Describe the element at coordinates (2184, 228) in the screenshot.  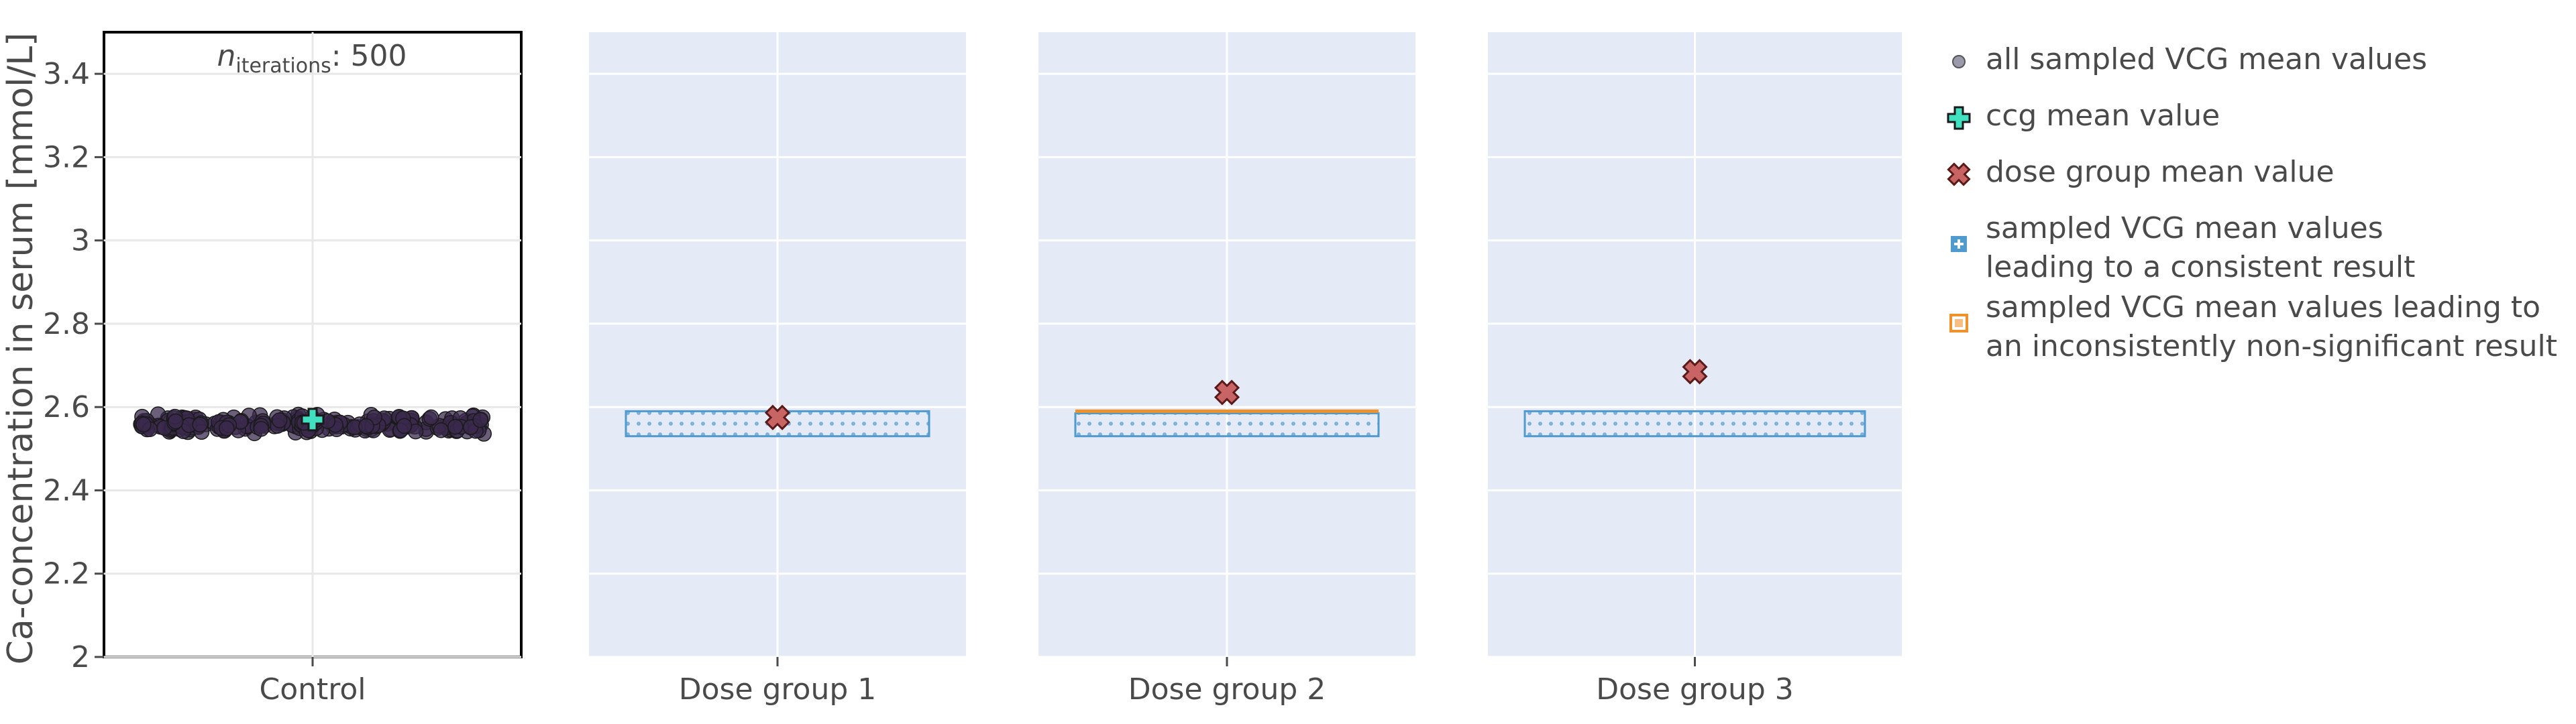
I see `legend-label-line: sampled VCG mean values` at that location.